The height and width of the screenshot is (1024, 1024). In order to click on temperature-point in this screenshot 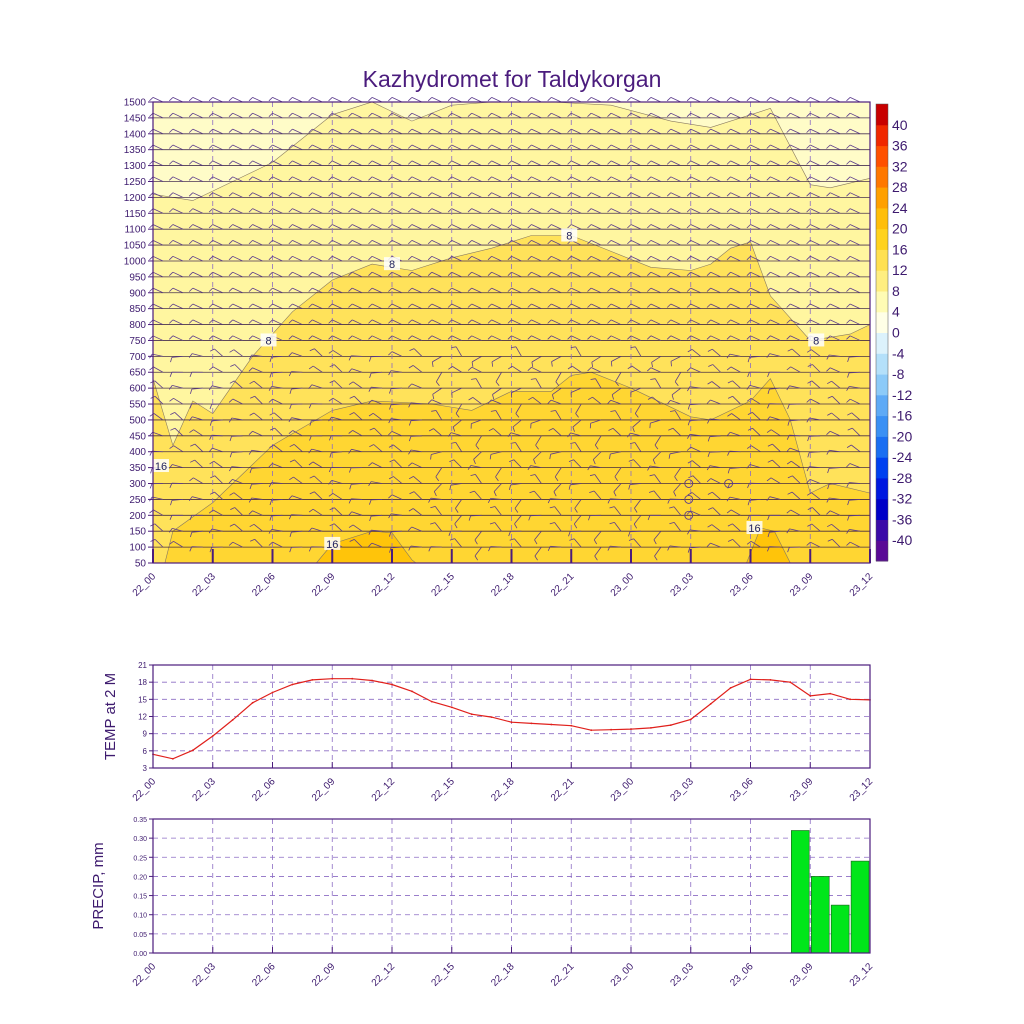, I will do `click(770, 680)`.